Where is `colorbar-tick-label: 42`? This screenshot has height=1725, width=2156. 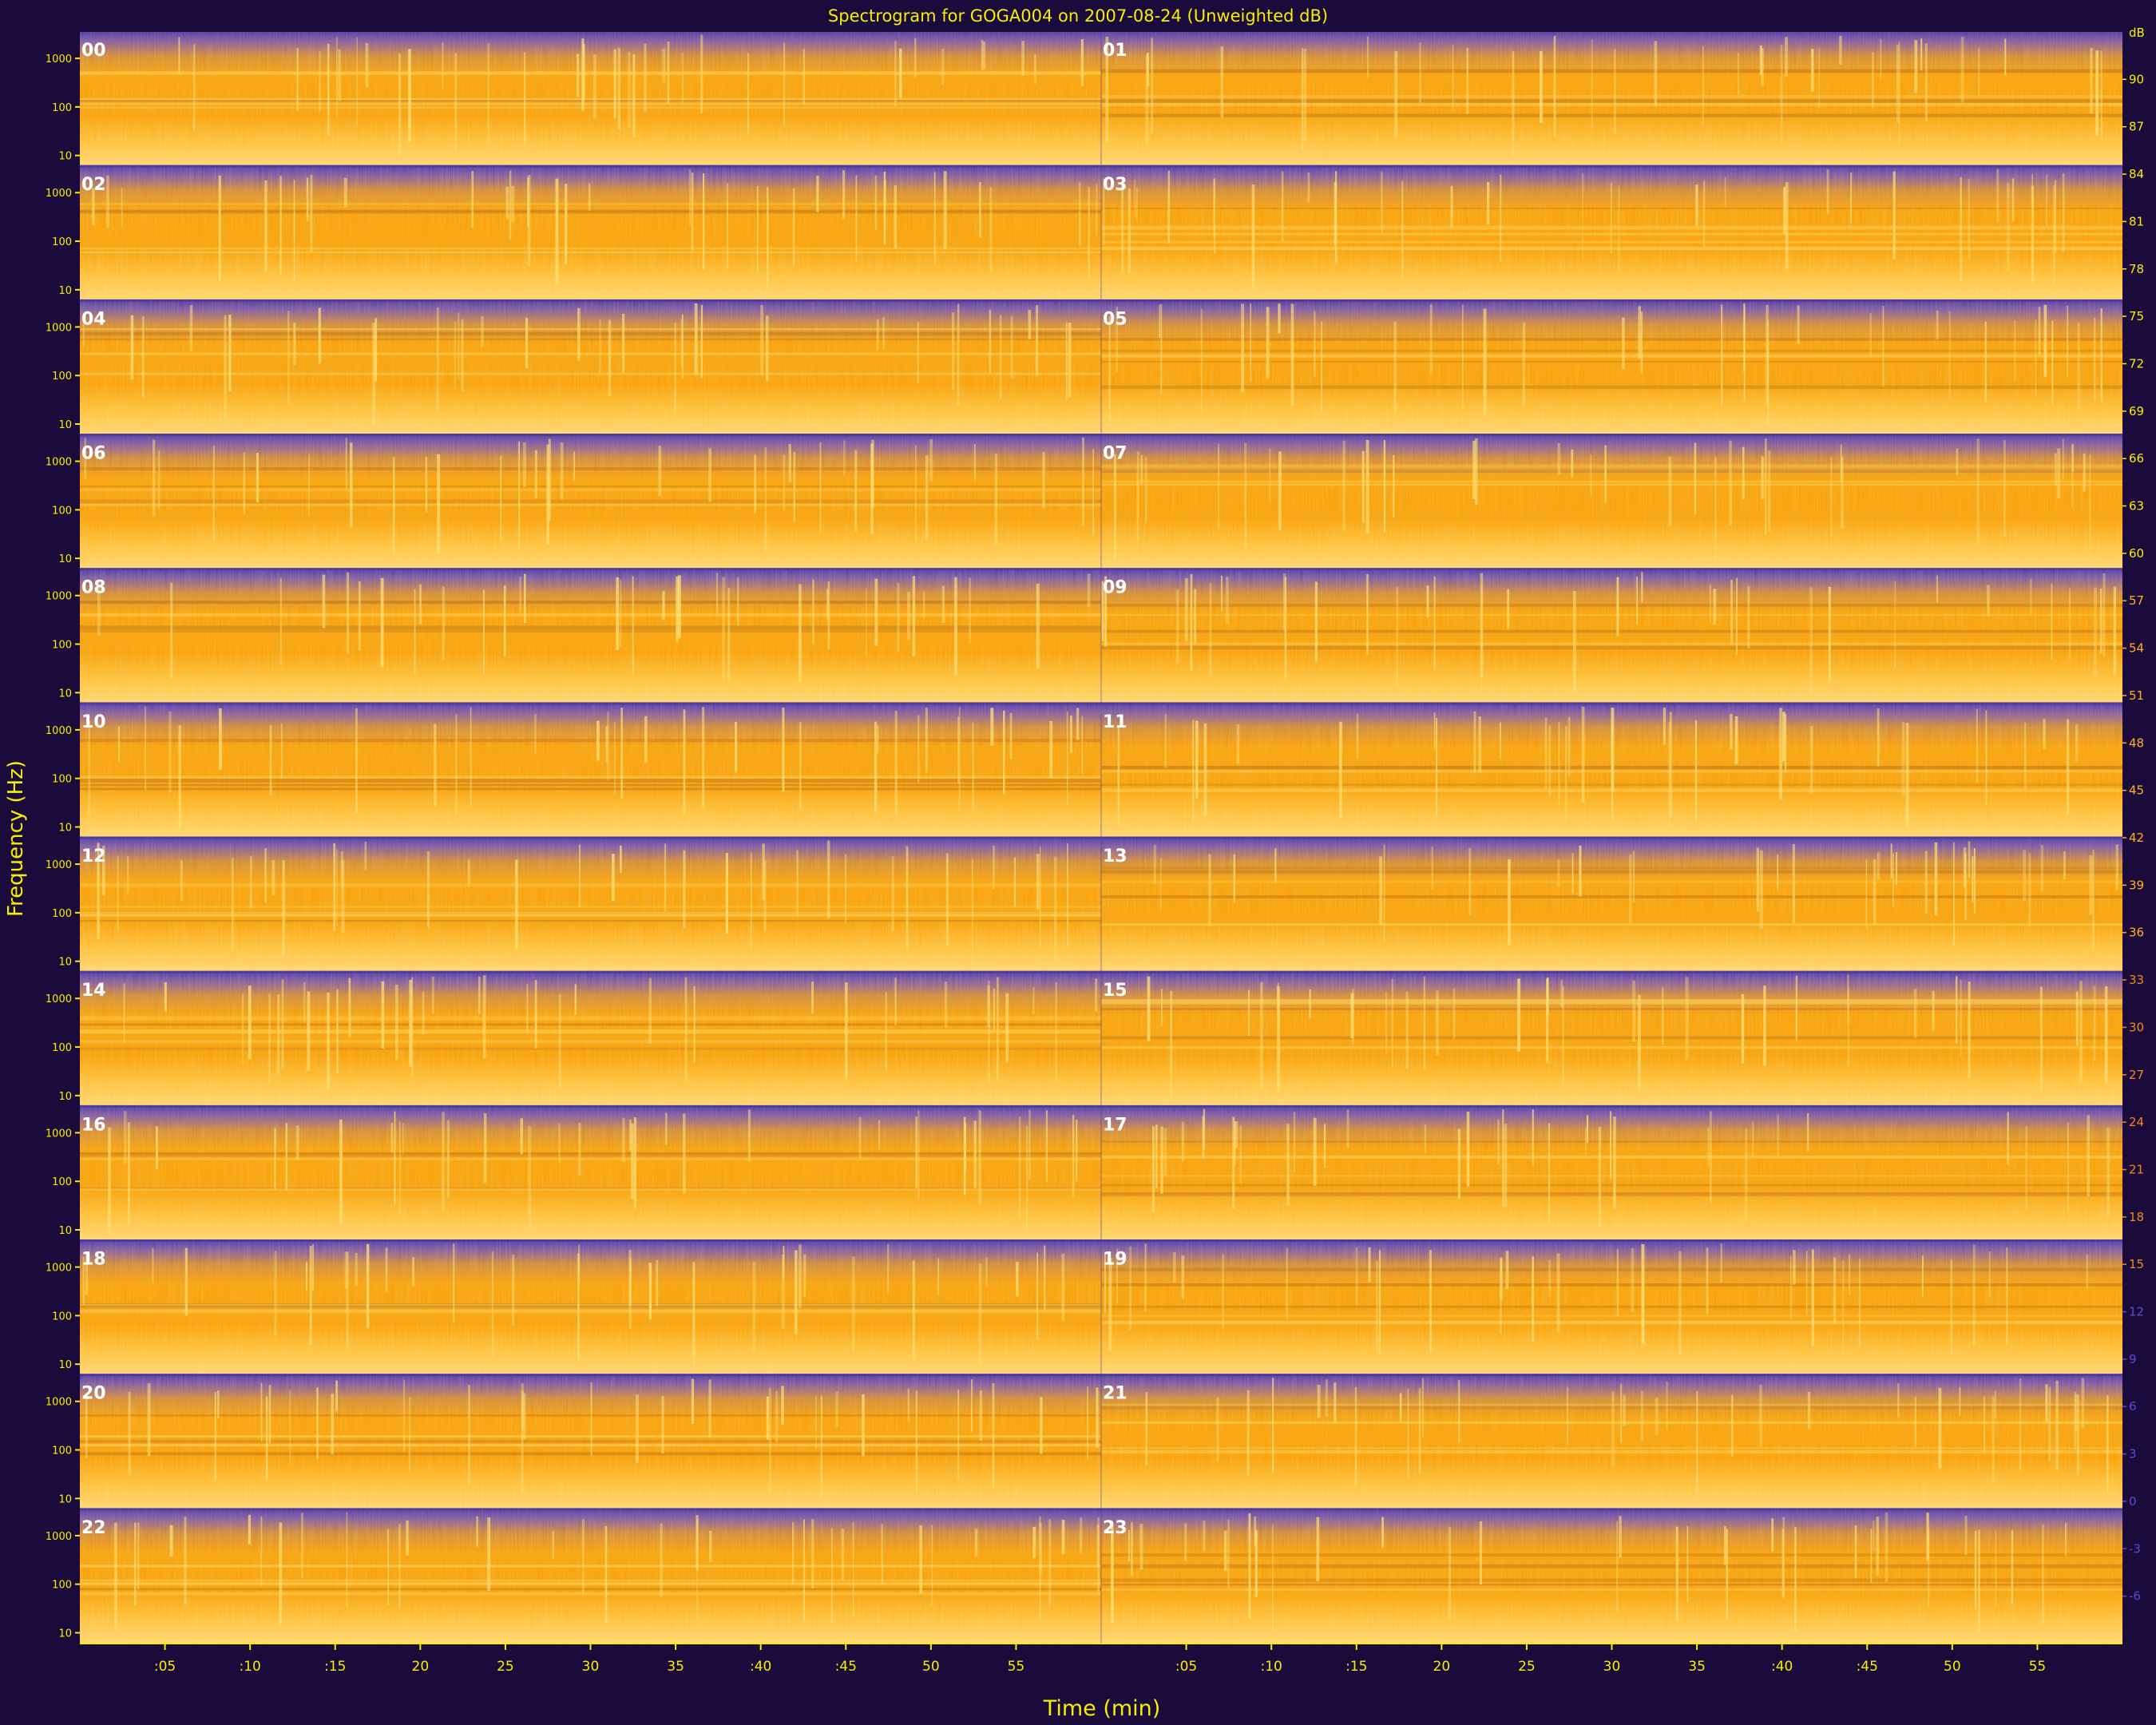
colorbar-tick-label: 42 is located at coordinates (2136, 838).